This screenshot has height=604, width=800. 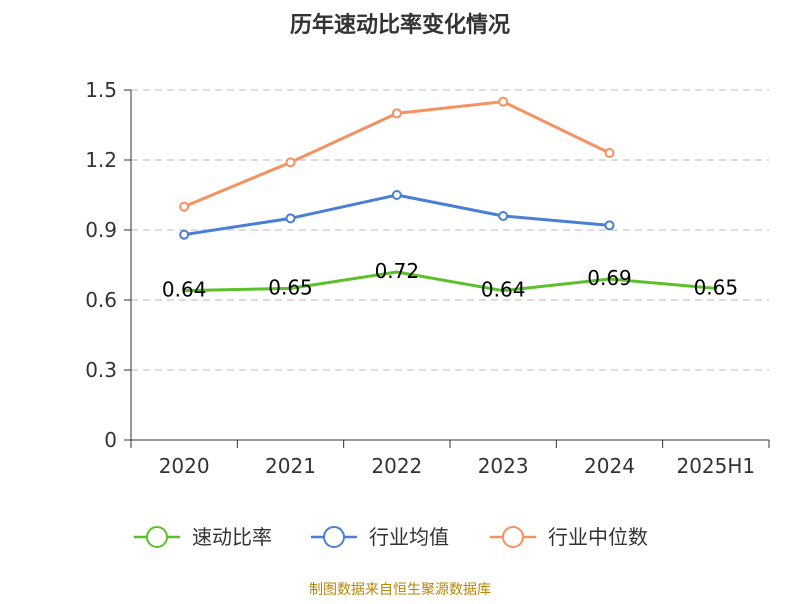 I want to click on legend-label: 行业均值, so click(x=409, y=537).